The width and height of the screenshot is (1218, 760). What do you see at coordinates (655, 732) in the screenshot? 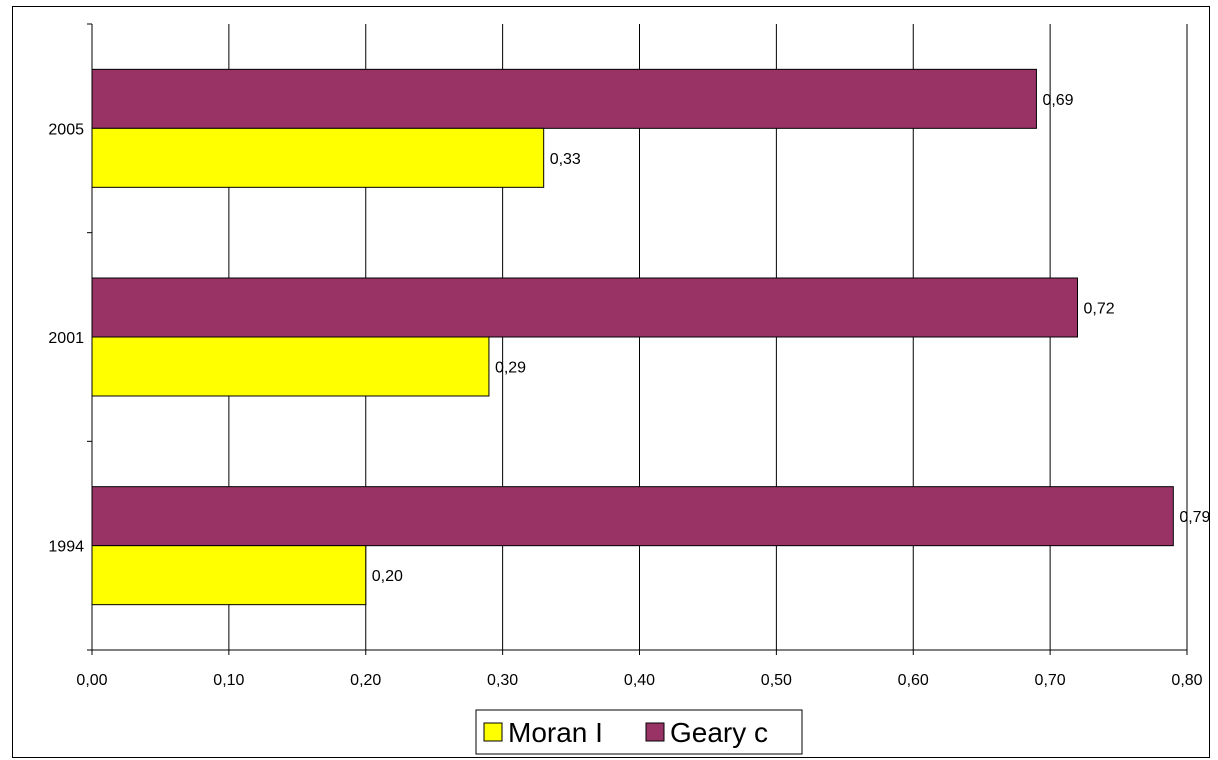
I see `legend-swatch-geary-c` at bounding box center [655, 732].